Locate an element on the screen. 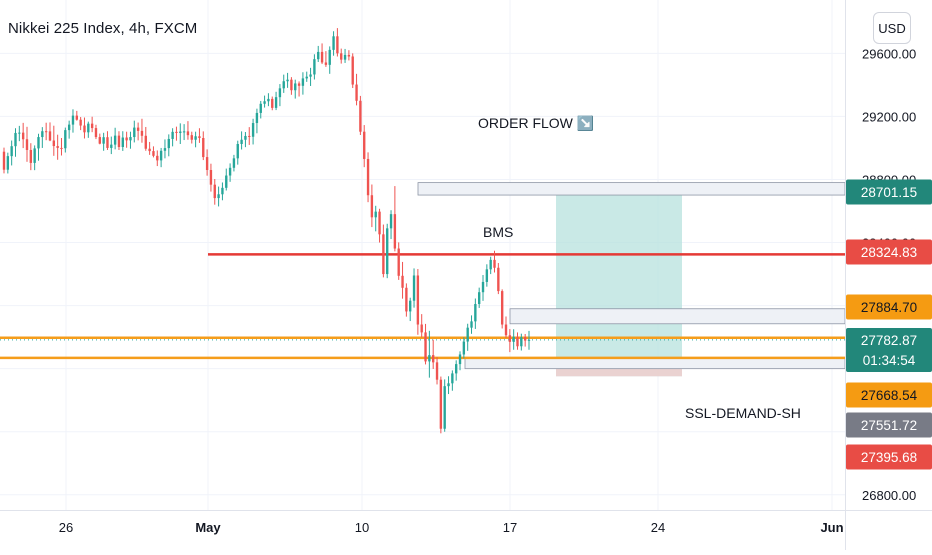 This screenshot has width=932, height=555. price-badge-label: 28701.15 is located at coordinates (889, 192).